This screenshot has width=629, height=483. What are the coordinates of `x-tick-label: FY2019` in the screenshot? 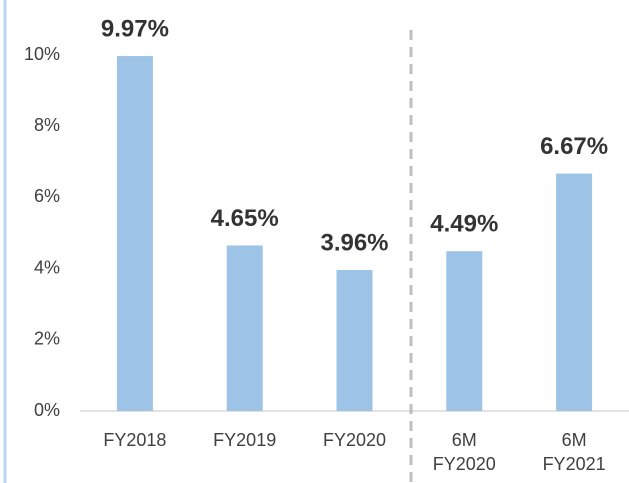 It's located at (244, 440).